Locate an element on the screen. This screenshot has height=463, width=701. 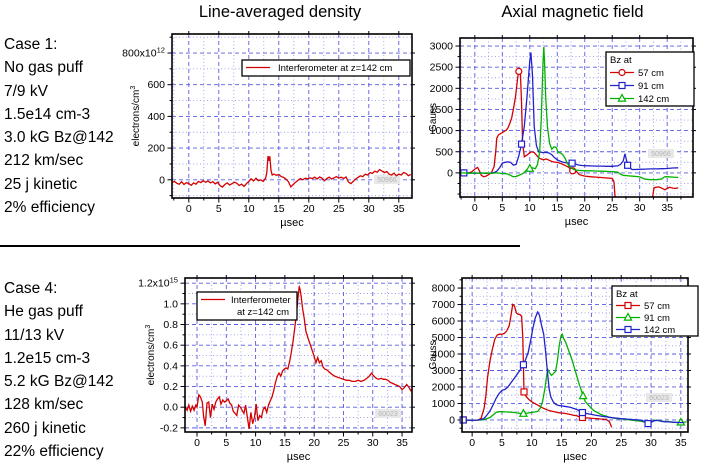
svg-text: 1500 is located at coordinates (442, 110).